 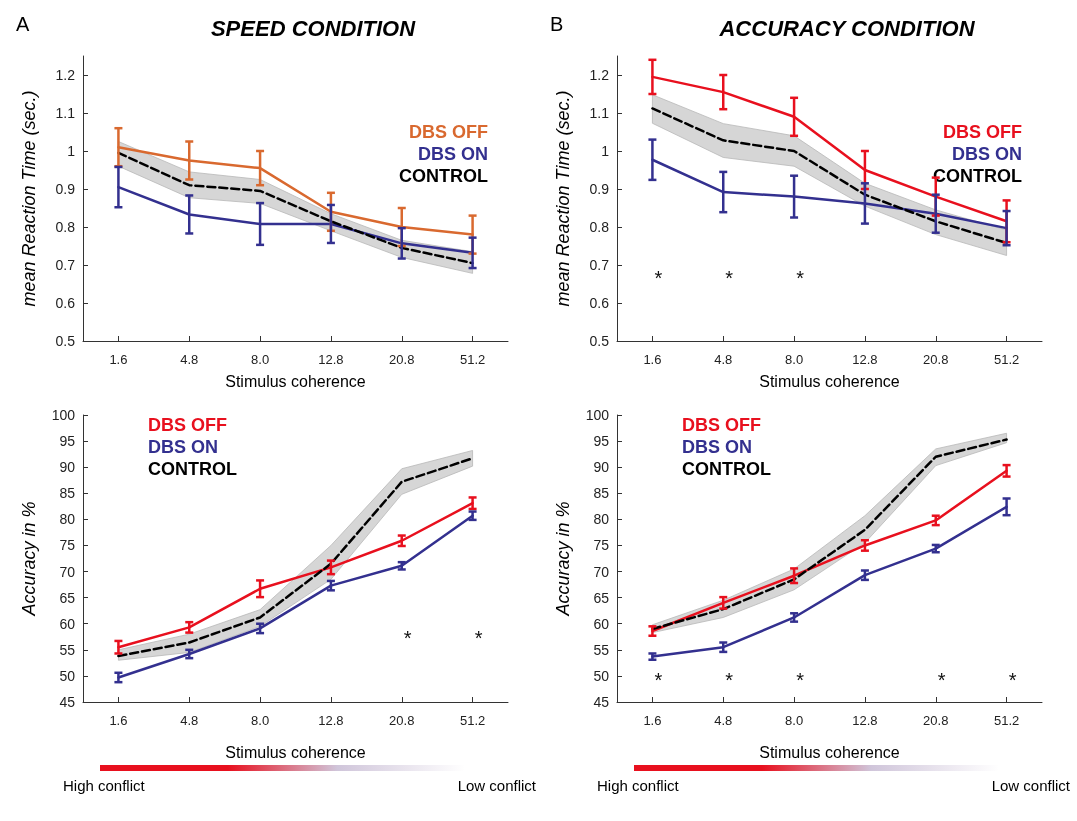 I want to click on chart-title: ACCURACY CONDITION, so click(x=847, y=28).